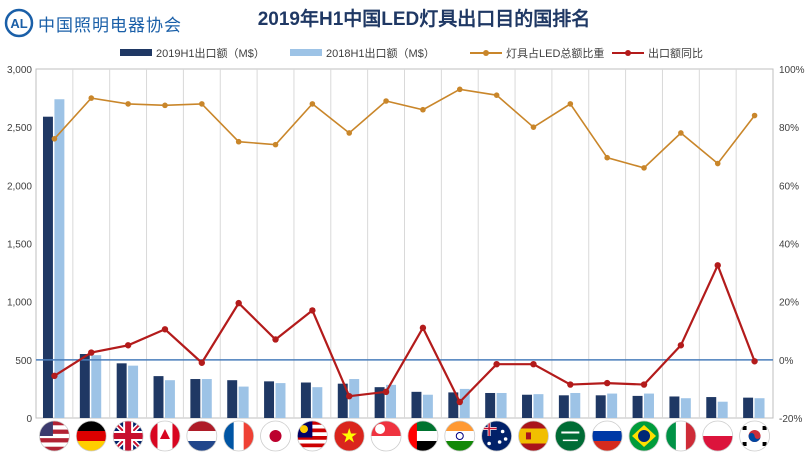  I want to click on svg-text: AL, so click(18, 23).